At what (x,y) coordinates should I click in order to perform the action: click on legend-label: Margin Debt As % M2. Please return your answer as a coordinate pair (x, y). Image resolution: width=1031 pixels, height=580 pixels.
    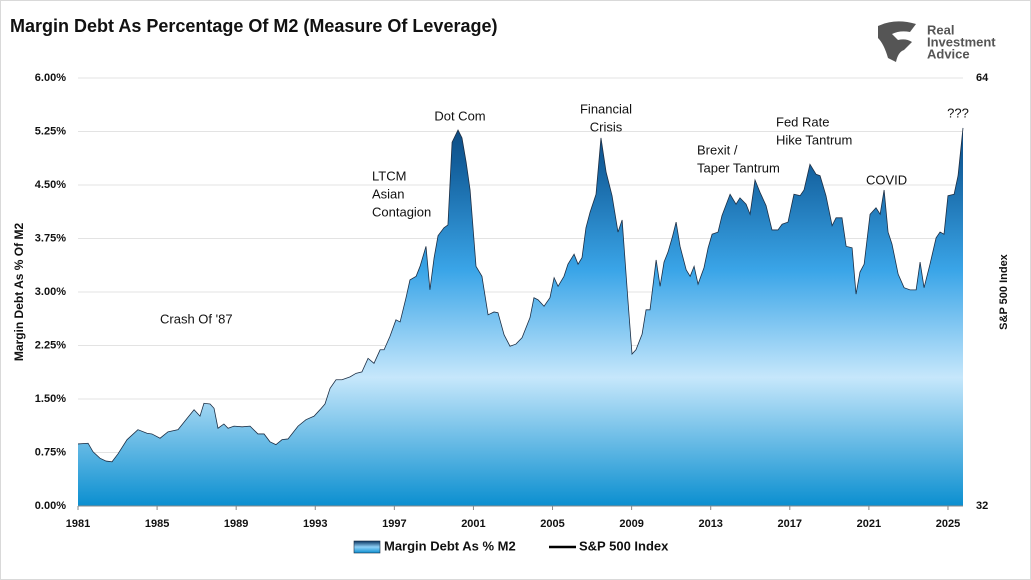
    Looking at the image, I should click on (450, 545).